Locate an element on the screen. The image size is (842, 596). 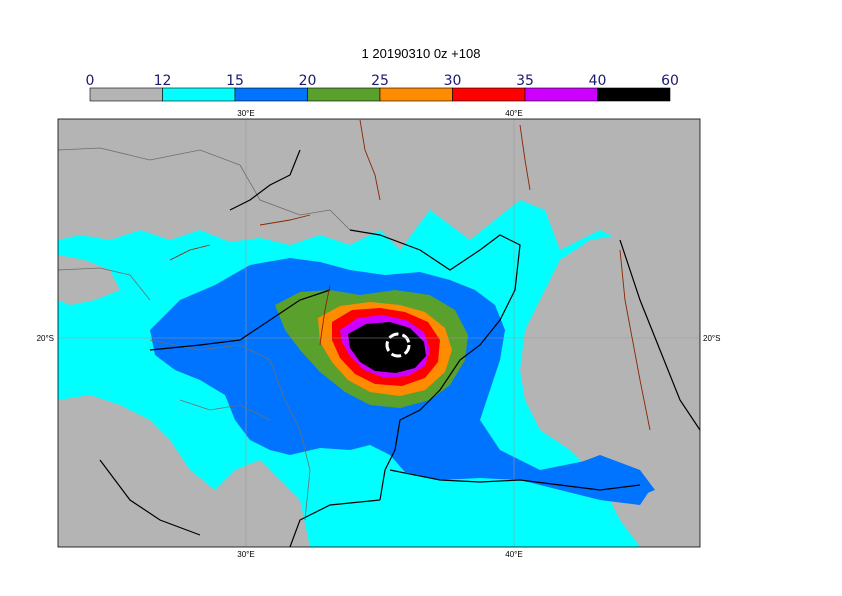
top-lon-label-30: 30°E is located at coordinates (245, 113).